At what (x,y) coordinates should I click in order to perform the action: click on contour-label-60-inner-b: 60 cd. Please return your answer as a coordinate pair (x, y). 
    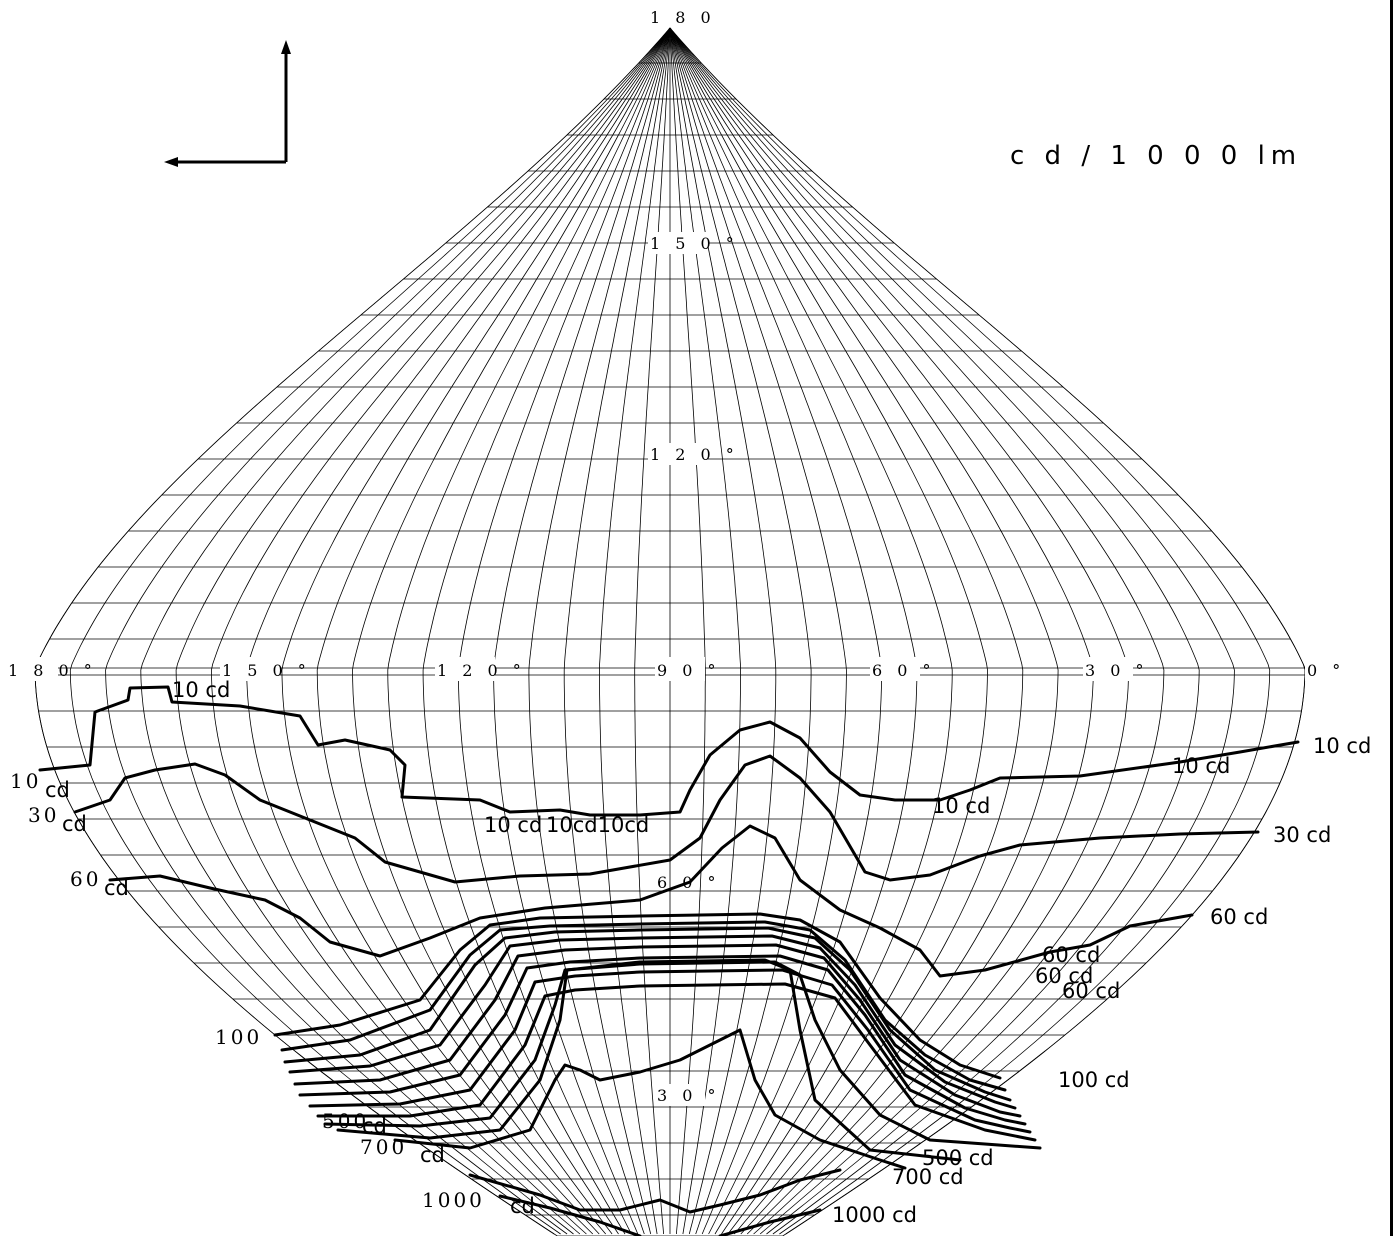
    Looking at the image, I should click on (1064, 976).